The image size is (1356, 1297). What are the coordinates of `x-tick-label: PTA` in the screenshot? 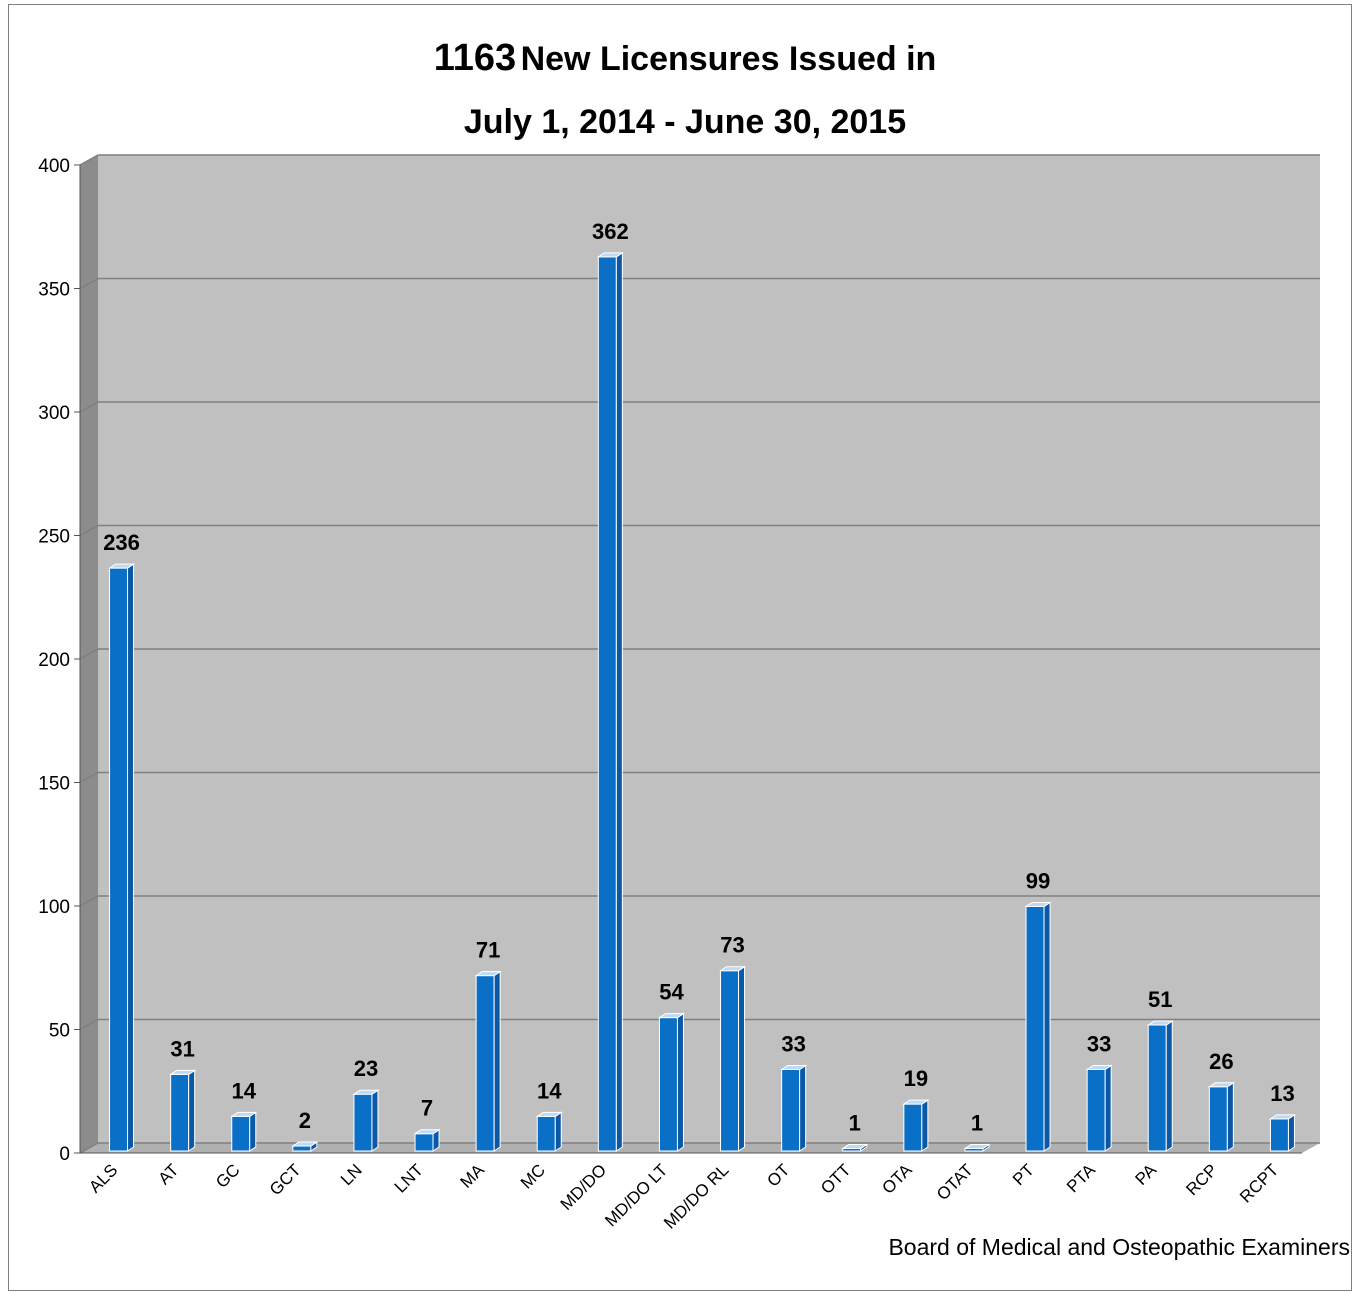 It's located at (1081, 1178).